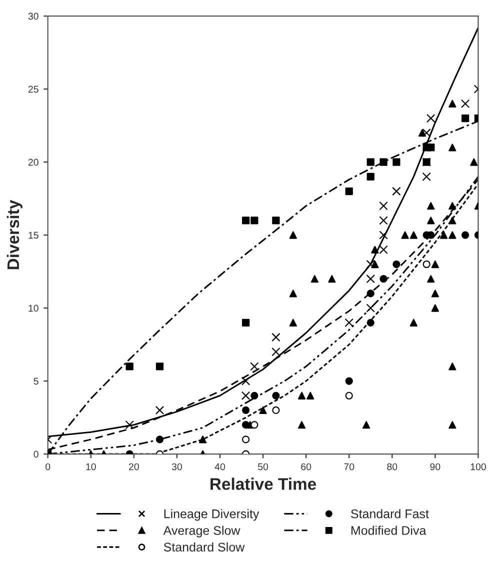  What do you see at coordinates (349, 466) in the screenshot?
I see `x-tick-label: 70` at bounding box center [349, 466].